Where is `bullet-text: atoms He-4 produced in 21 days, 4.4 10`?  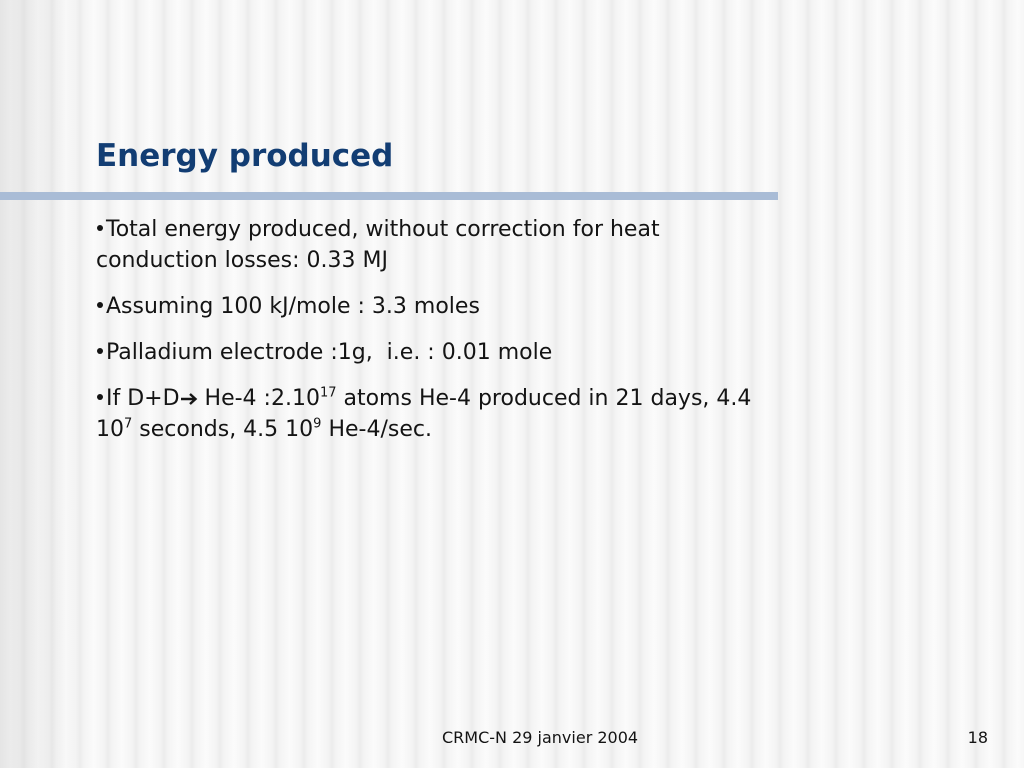
bullet-text: atoms He-4 produced in 21 days, 4.4 10 is located at coordinates (427, 414).